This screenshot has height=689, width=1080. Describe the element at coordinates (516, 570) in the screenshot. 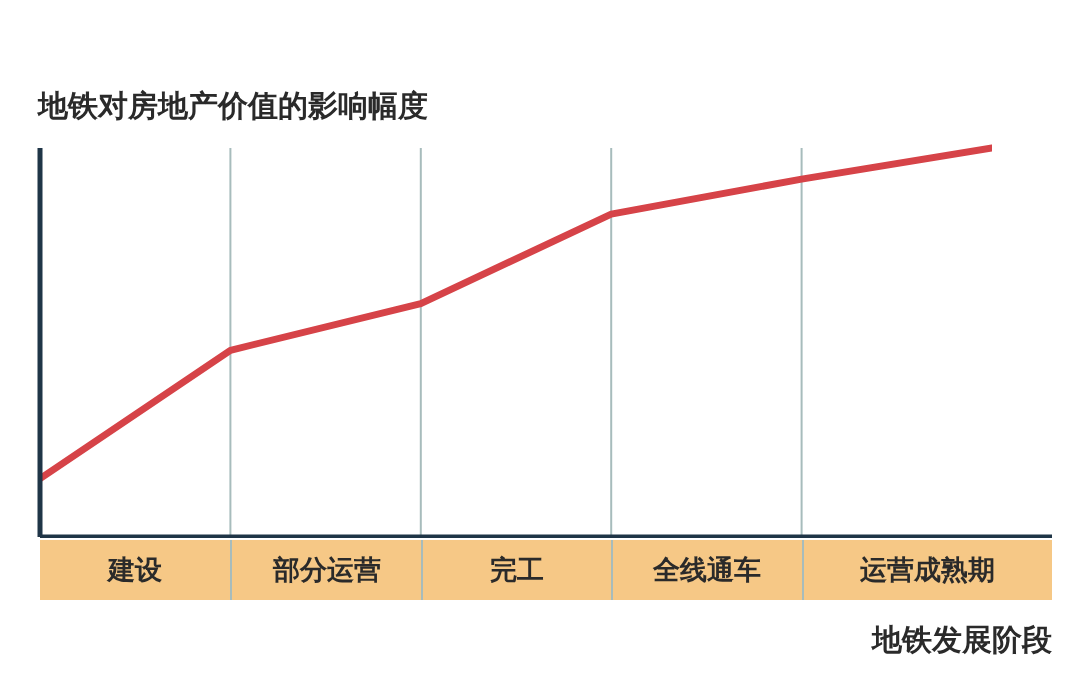

I see `text: 完工` at that location.